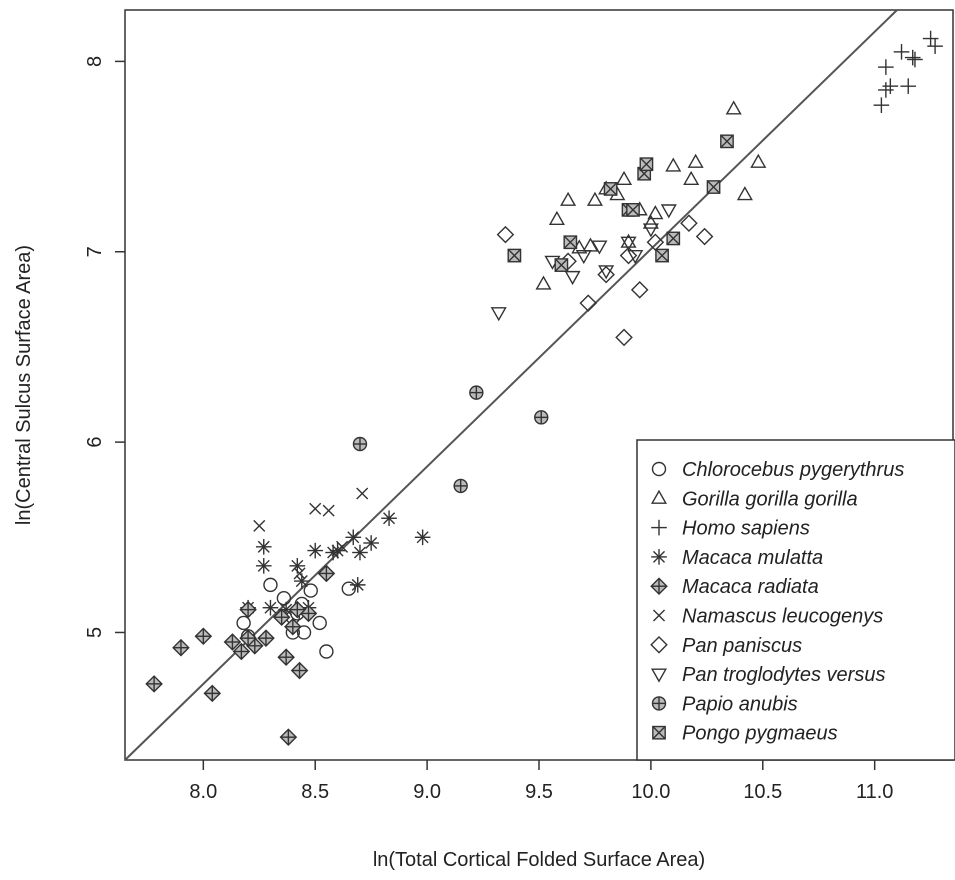 The height and width of the screenshot is (880, 955). I want to click on legend-label: Chlorocebus pygerythrus, so click(793, 470).